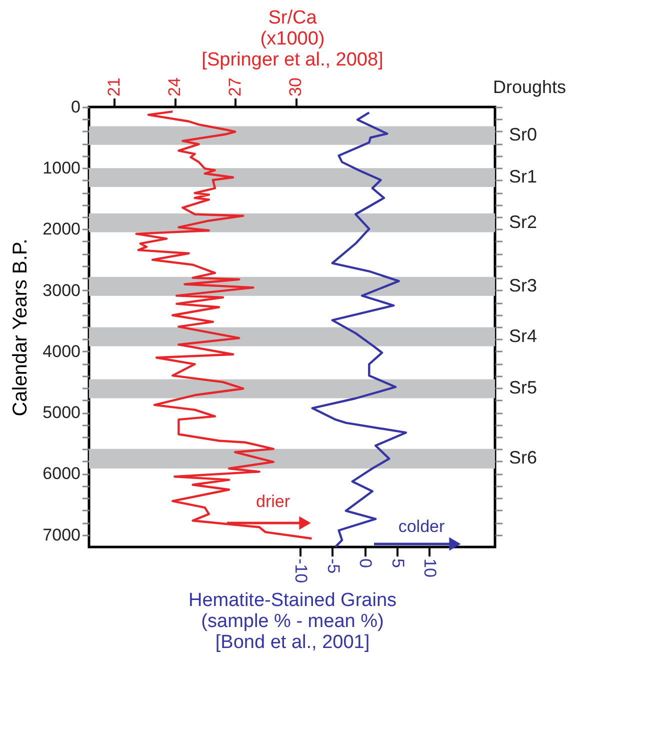  Describe the element at coordinates (333, 566) in the screenshot. I see `x-tick-label: -5` at that location.